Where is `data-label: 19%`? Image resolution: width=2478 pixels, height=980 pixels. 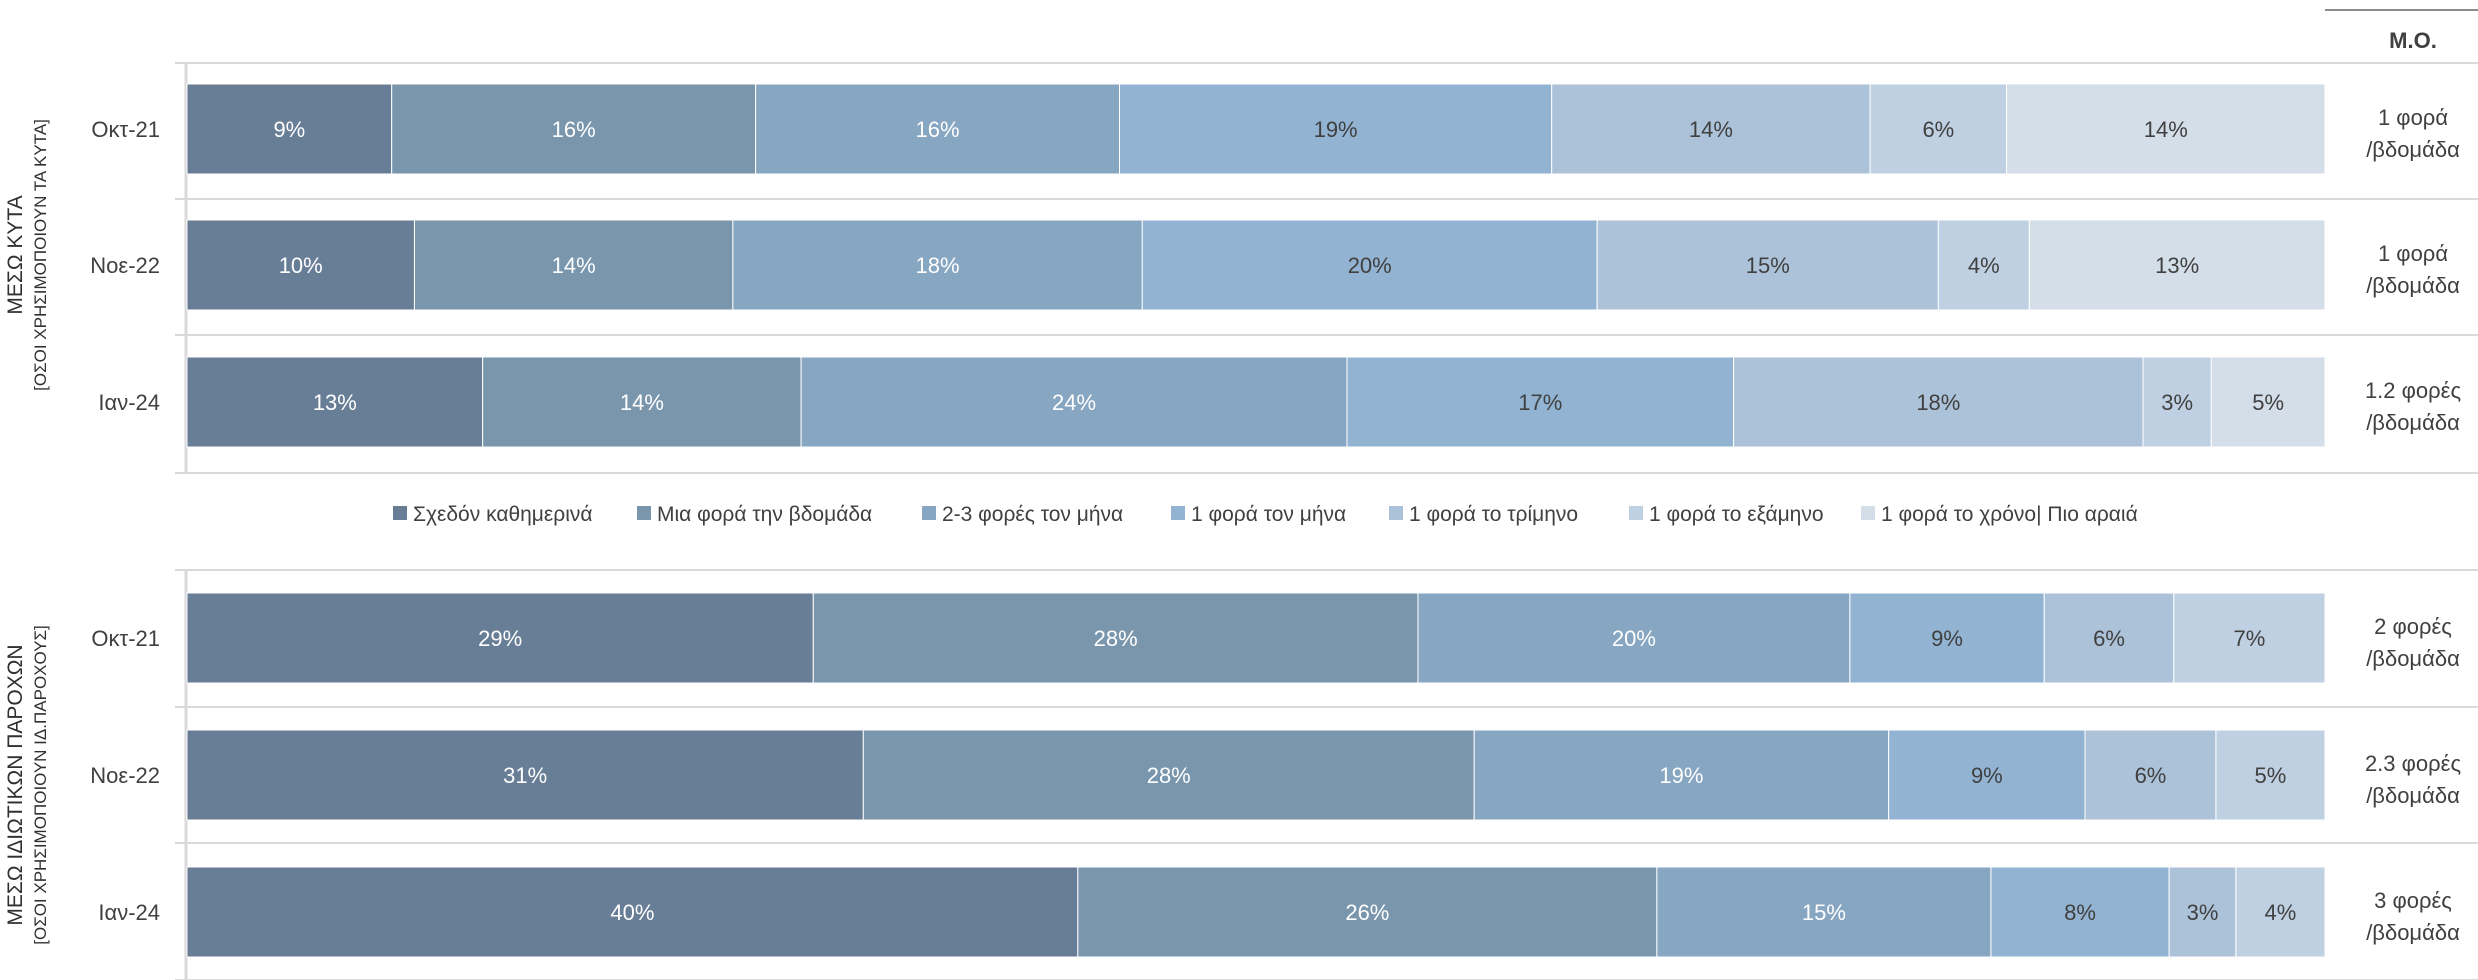
data-label: 19% is located at coordinates (1336, 129).